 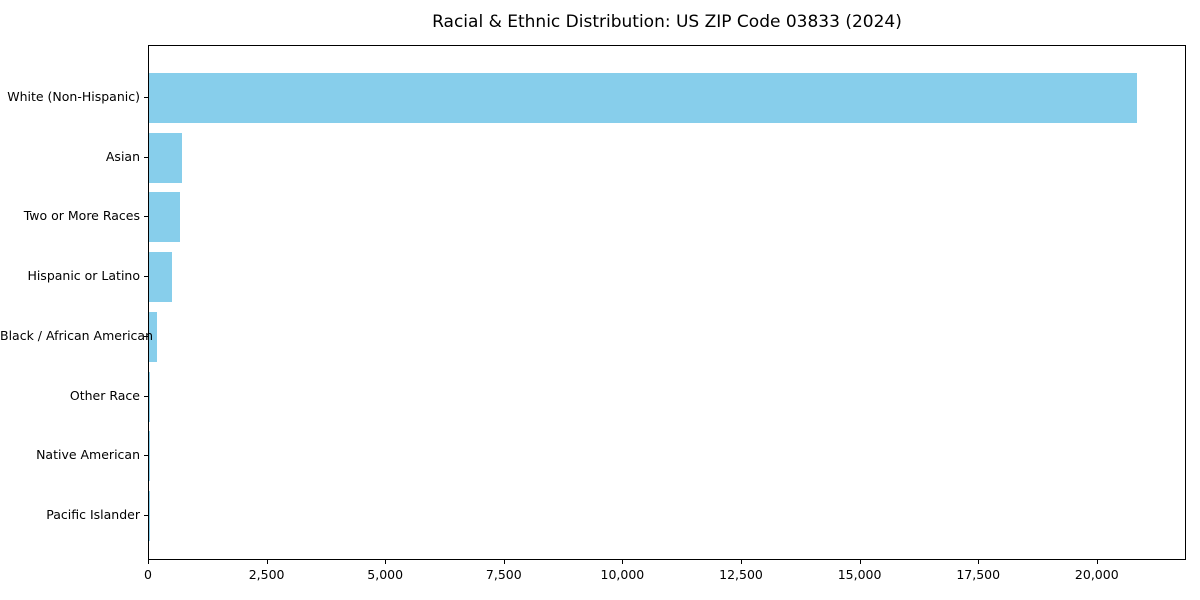 I want to click on x-tick-label: 5,000, so click(x=385, y=574).